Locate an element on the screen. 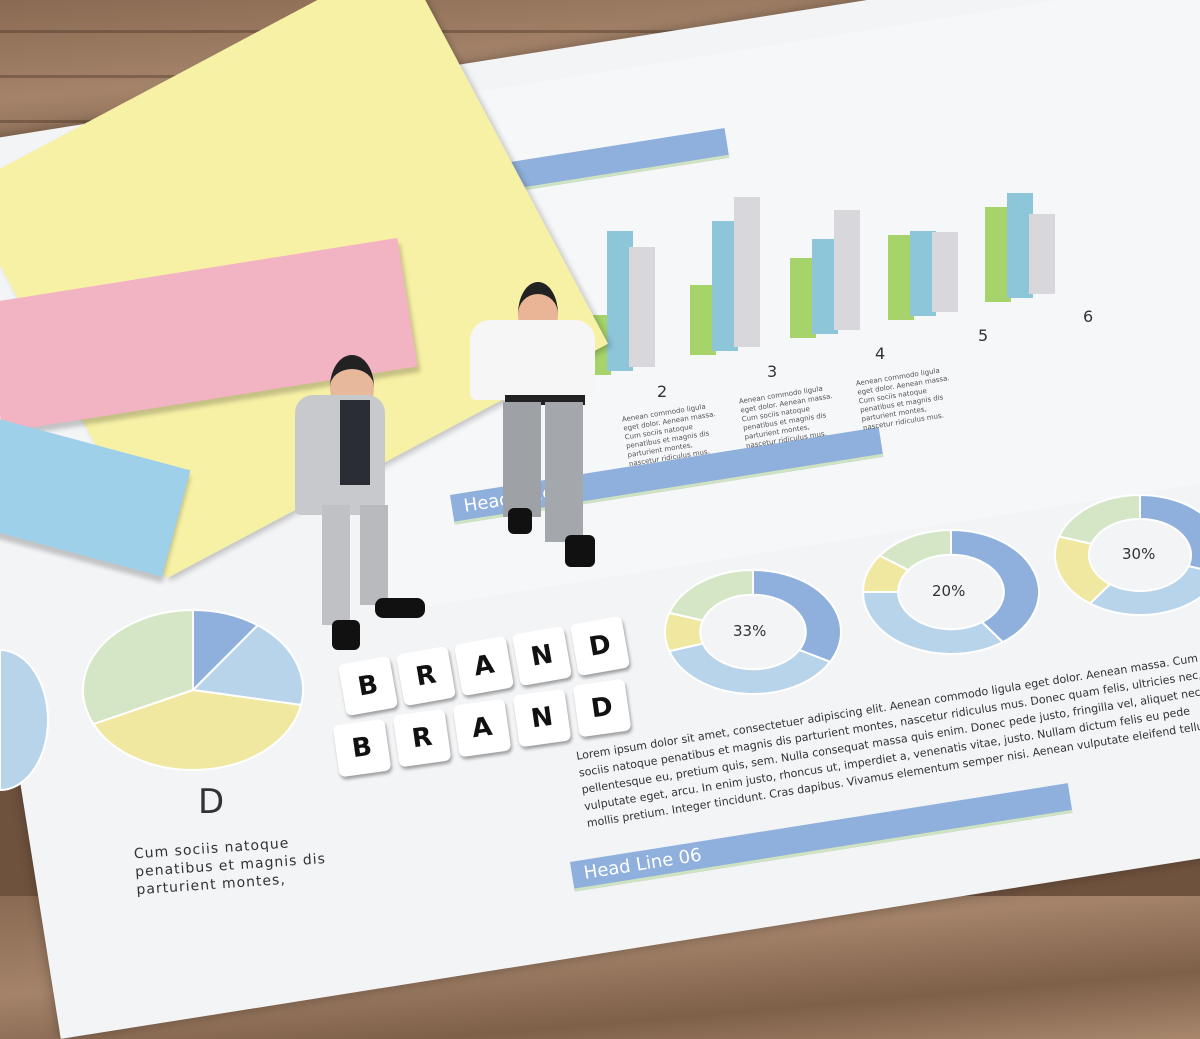 The image size is (1200, 1039). pie-label: D is located at coordinates (211, 802).